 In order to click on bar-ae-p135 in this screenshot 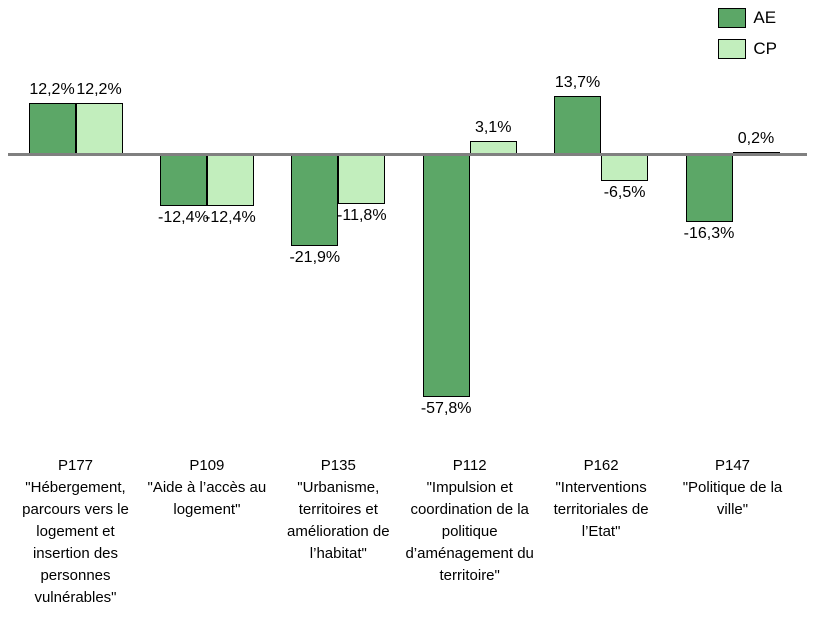, I will do `click(315, 200)`.